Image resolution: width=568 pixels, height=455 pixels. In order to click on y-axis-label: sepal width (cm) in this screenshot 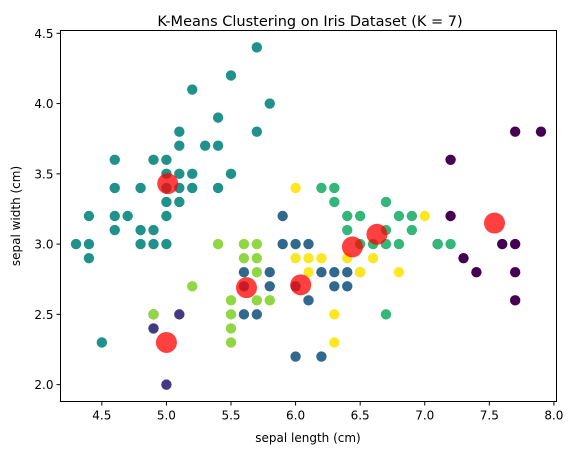, I will do `click(16, 216)`.